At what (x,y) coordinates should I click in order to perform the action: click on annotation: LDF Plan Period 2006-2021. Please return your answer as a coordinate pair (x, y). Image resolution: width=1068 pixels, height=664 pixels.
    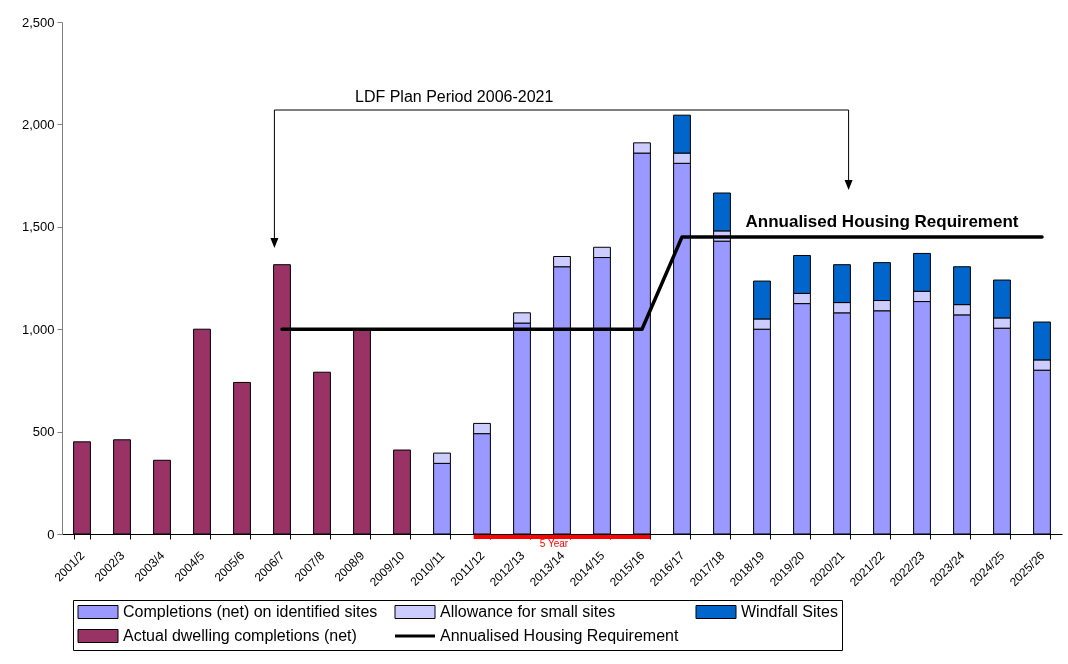
    Looking at the image, I should click on (454, 96).